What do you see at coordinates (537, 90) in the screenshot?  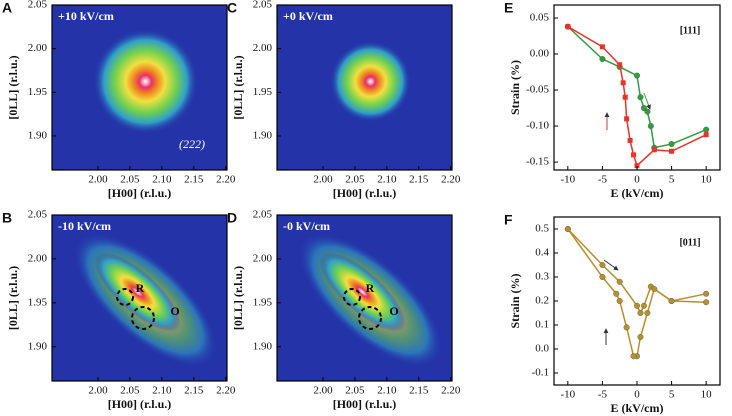 I see `y-tick-label: -0.05` at bounding box center [537, 90].